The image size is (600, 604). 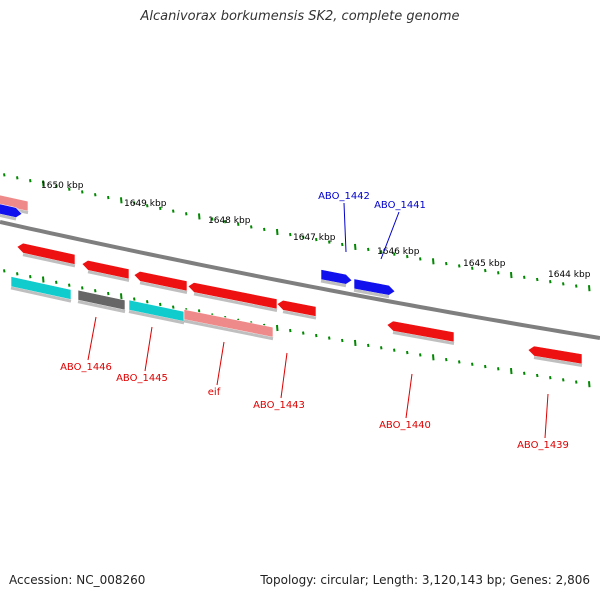 What do you see at coordinates (398, 252) in the screenshot?
I see `kbp-label: 1646 kbp` at bounding box center [398, 252].